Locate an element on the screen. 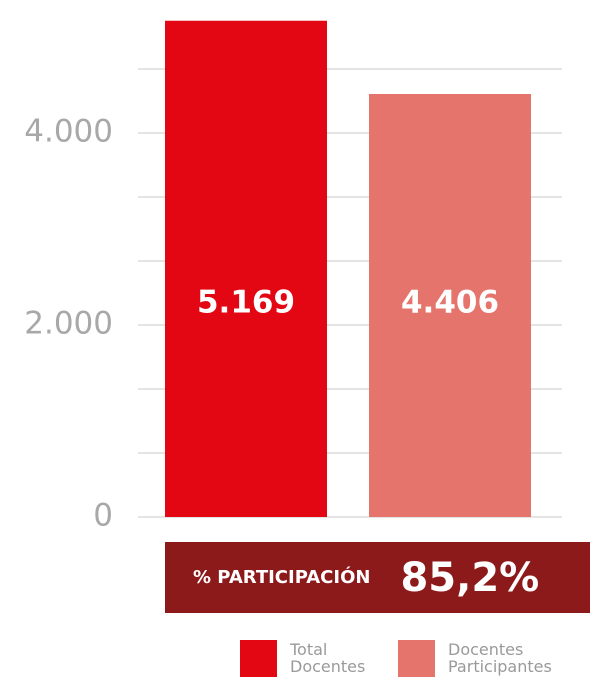 The width and height of the screenshot is (590, 679). value-label: 4.406 is located at coordinates (450, 303).